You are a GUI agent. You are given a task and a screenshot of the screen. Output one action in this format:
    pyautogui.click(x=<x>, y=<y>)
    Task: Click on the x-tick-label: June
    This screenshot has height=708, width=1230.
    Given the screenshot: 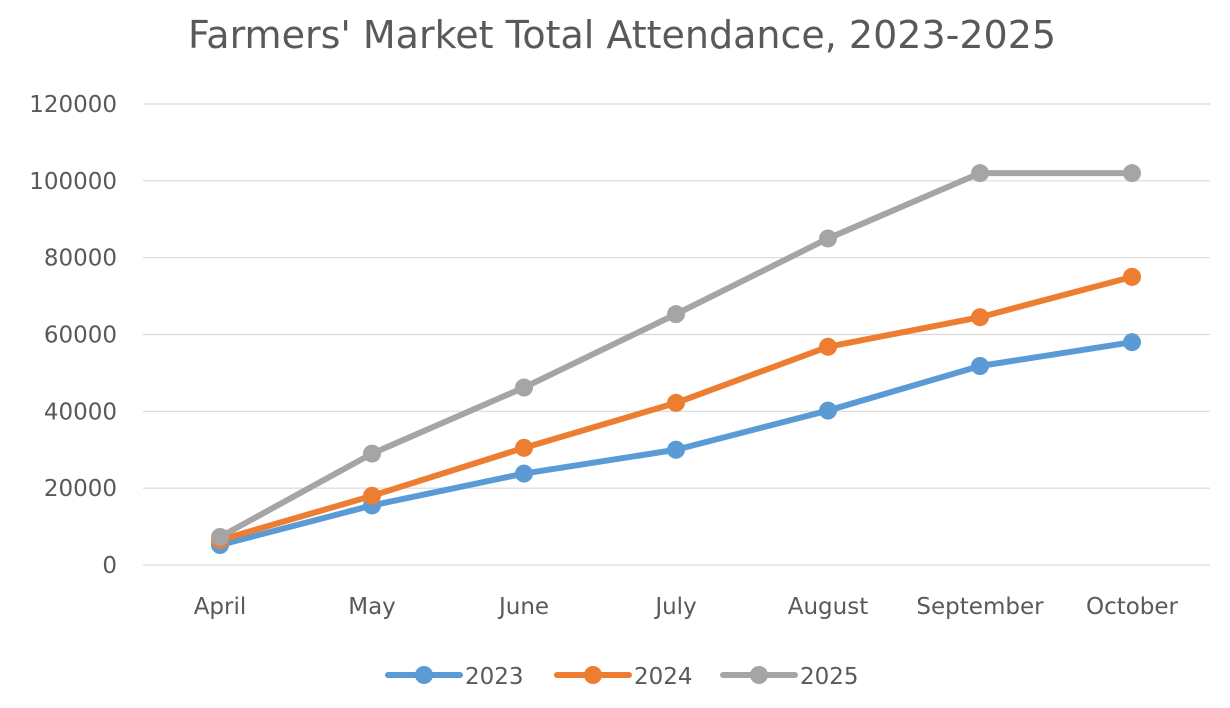 What is the action you would take?
    pyautogui.click(x=523, y=607)
    